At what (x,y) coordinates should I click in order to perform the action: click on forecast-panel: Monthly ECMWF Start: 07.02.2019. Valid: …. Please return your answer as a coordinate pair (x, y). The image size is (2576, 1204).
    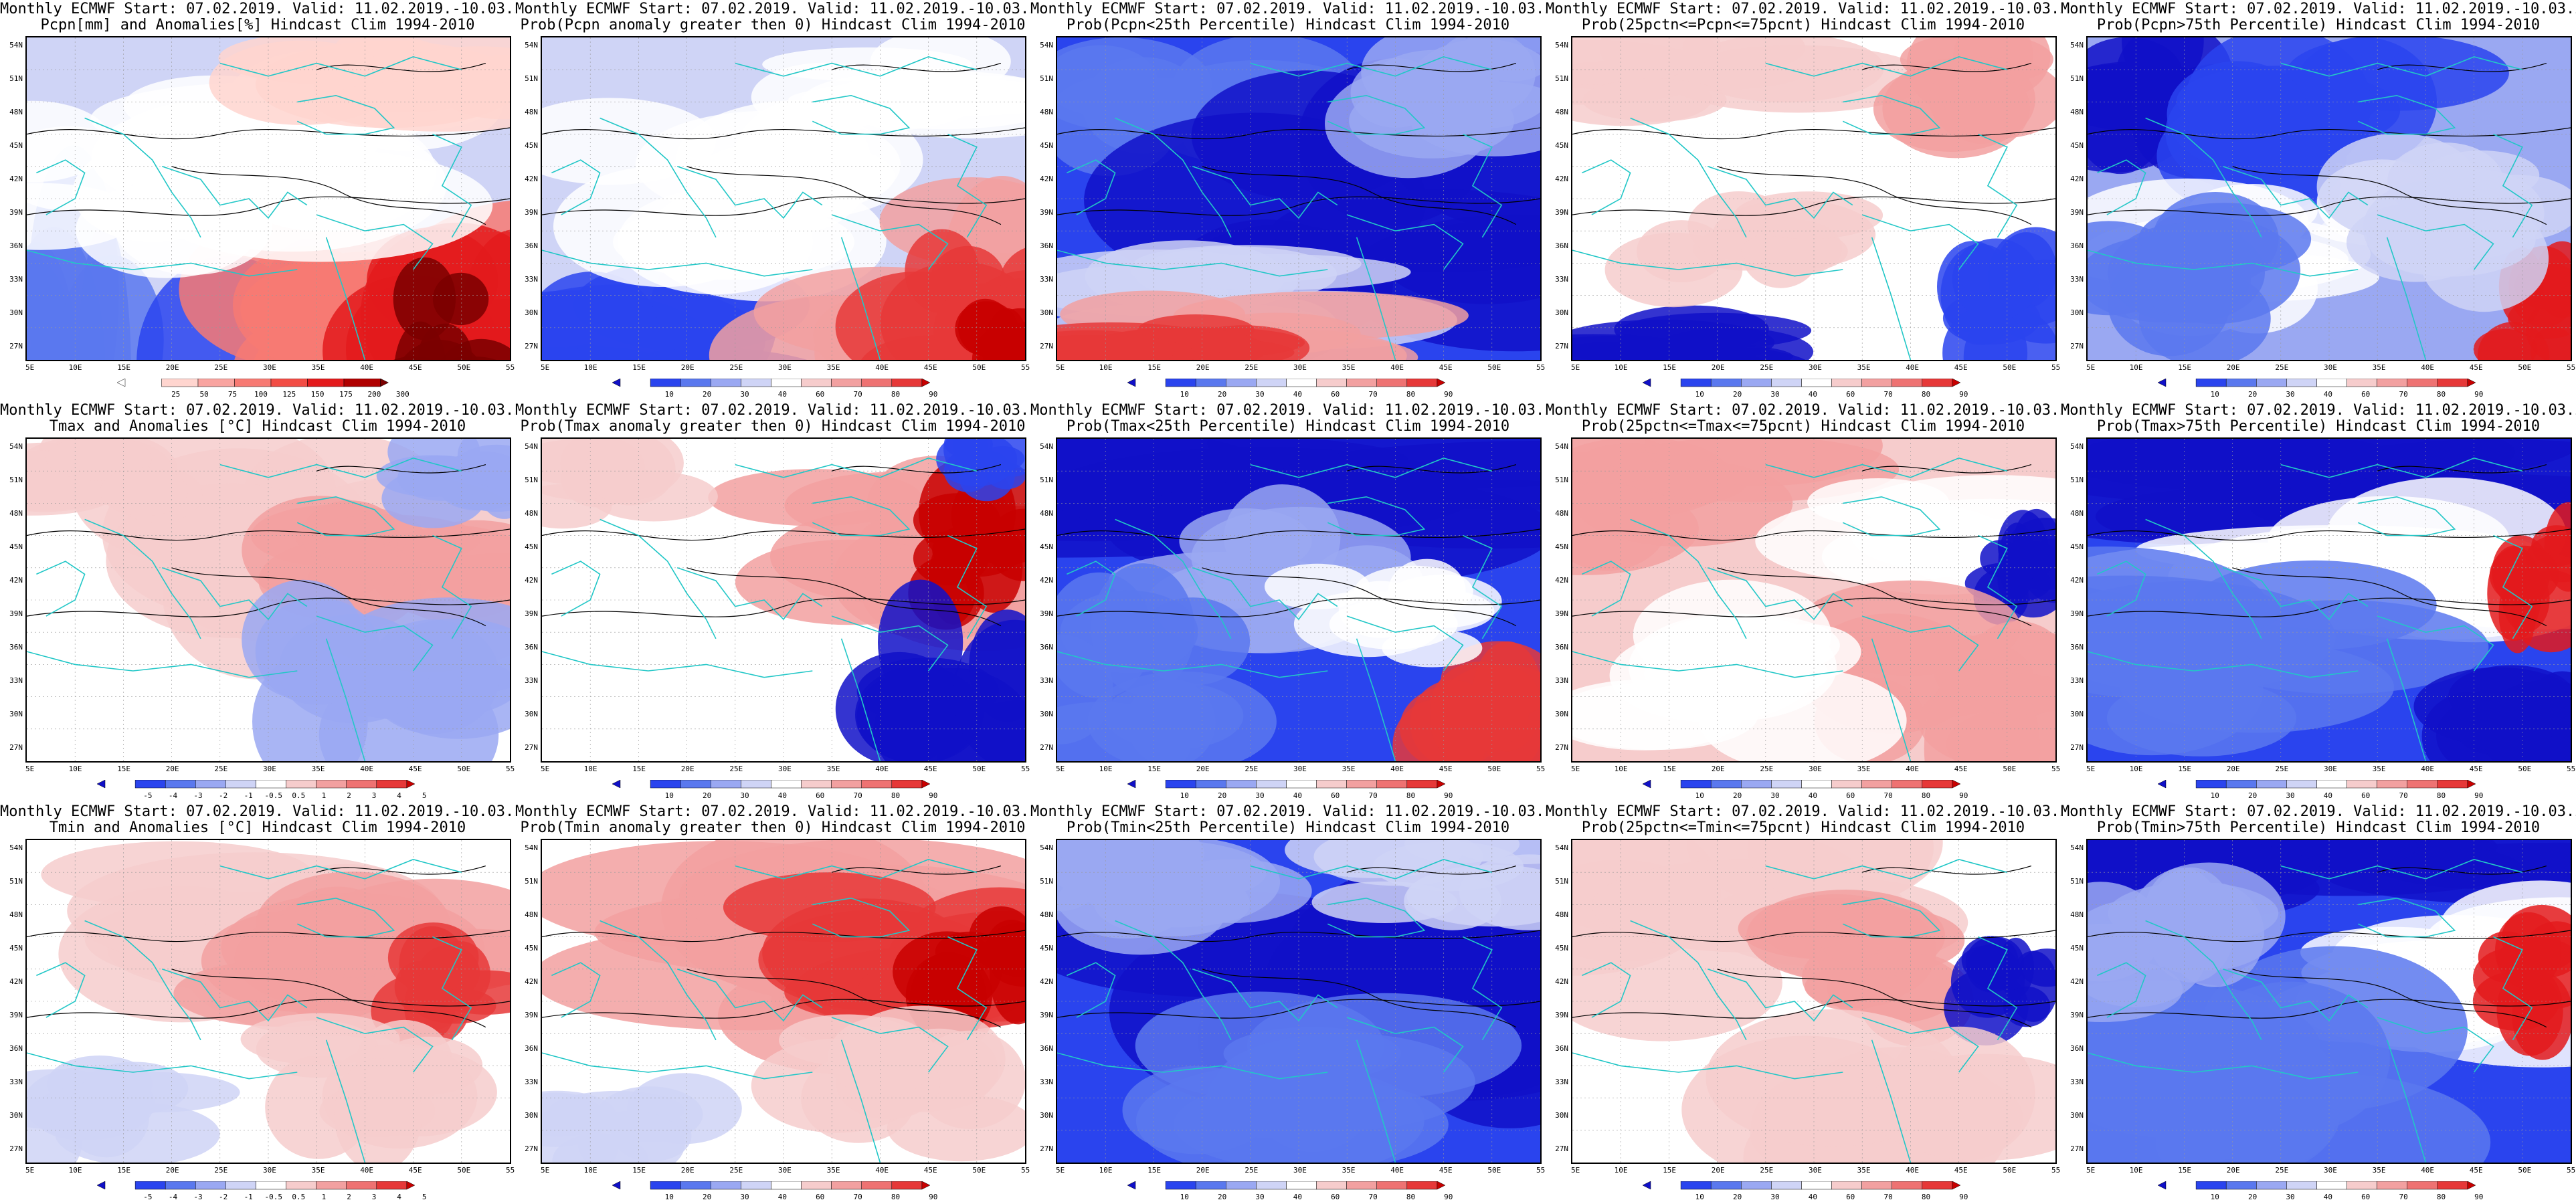
    Looking at the image, I should click on (1288, 1003).